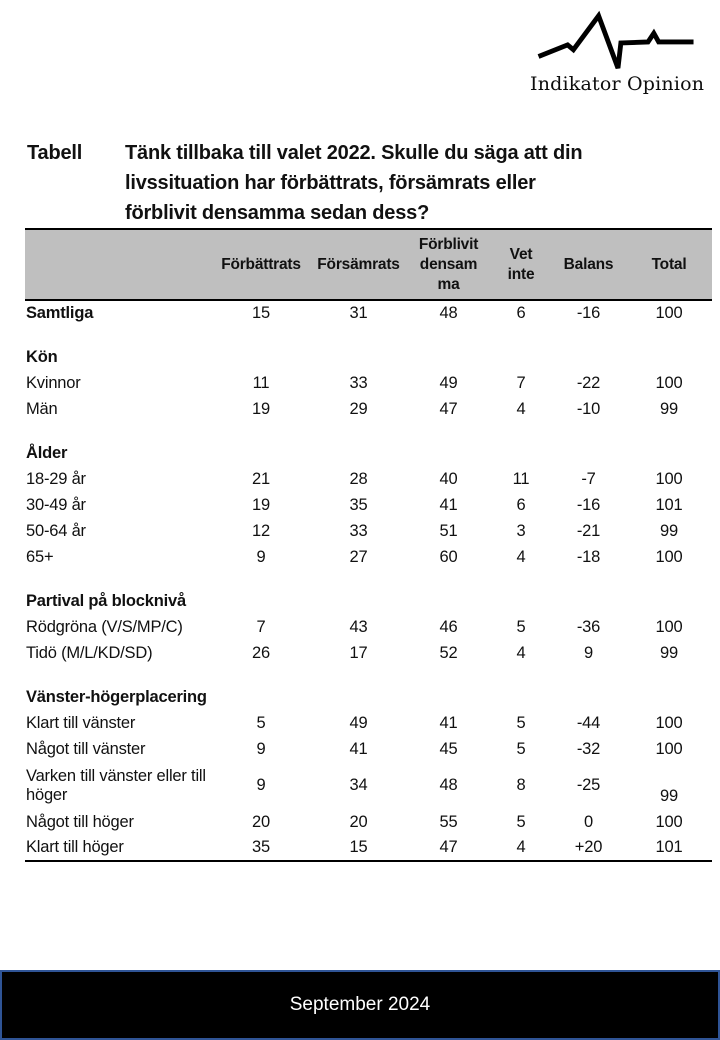 The image size is (720, 1040). What do you see at coordinates (588, 382) in the screenshot?
I see `value-cell: -22` at bounding box center [588, 382].